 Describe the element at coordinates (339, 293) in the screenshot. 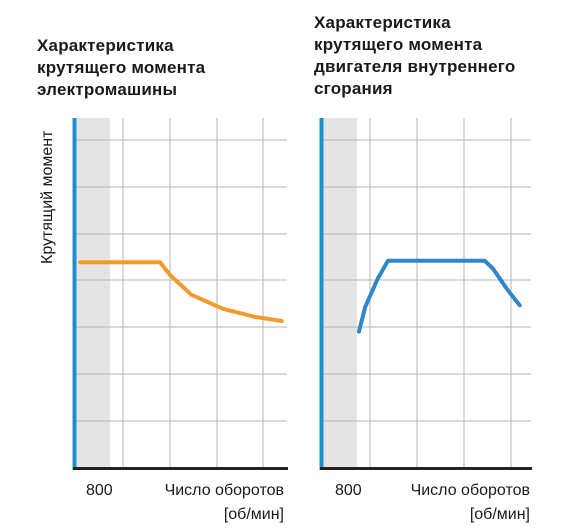

I see `right-idle-shade` at that location.